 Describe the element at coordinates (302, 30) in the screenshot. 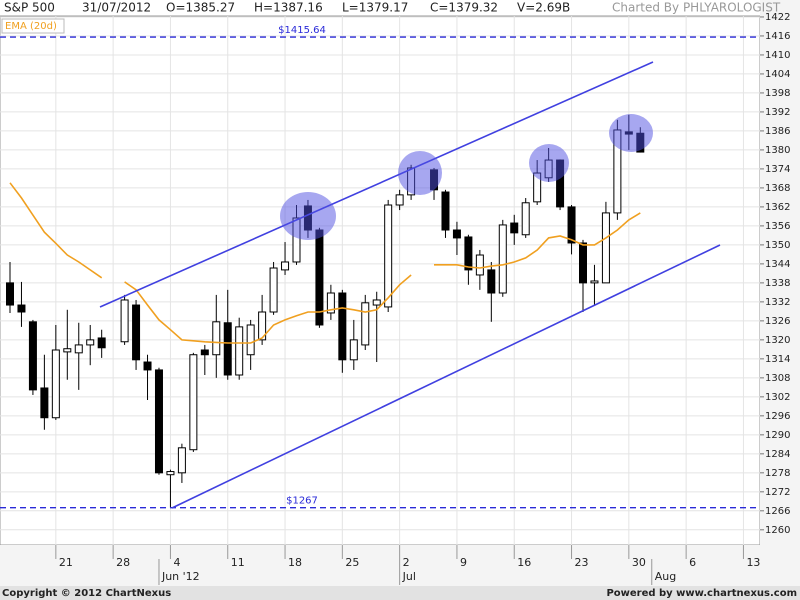

I see `level-label: $1415.64` at that location.